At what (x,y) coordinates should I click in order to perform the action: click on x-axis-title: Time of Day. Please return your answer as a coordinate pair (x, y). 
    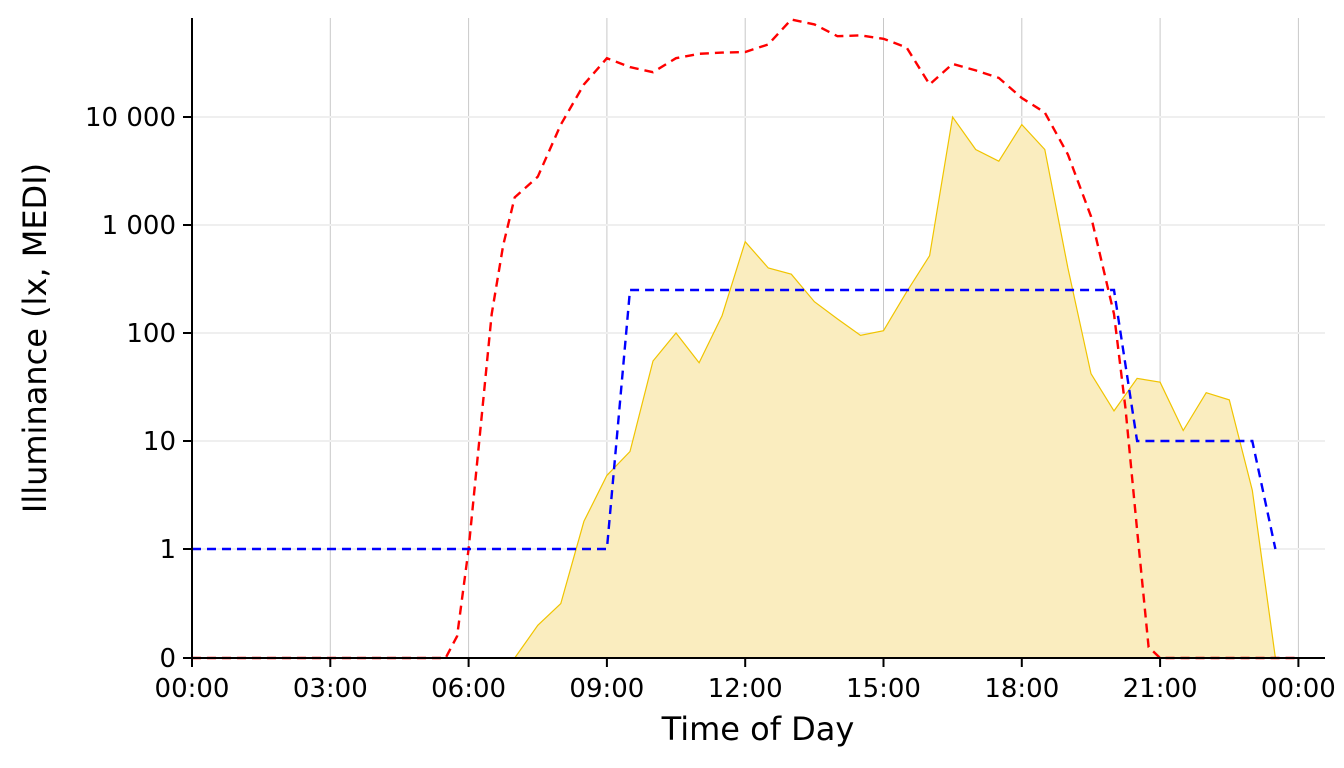
    Looking at the image, I should click on (758, 729).